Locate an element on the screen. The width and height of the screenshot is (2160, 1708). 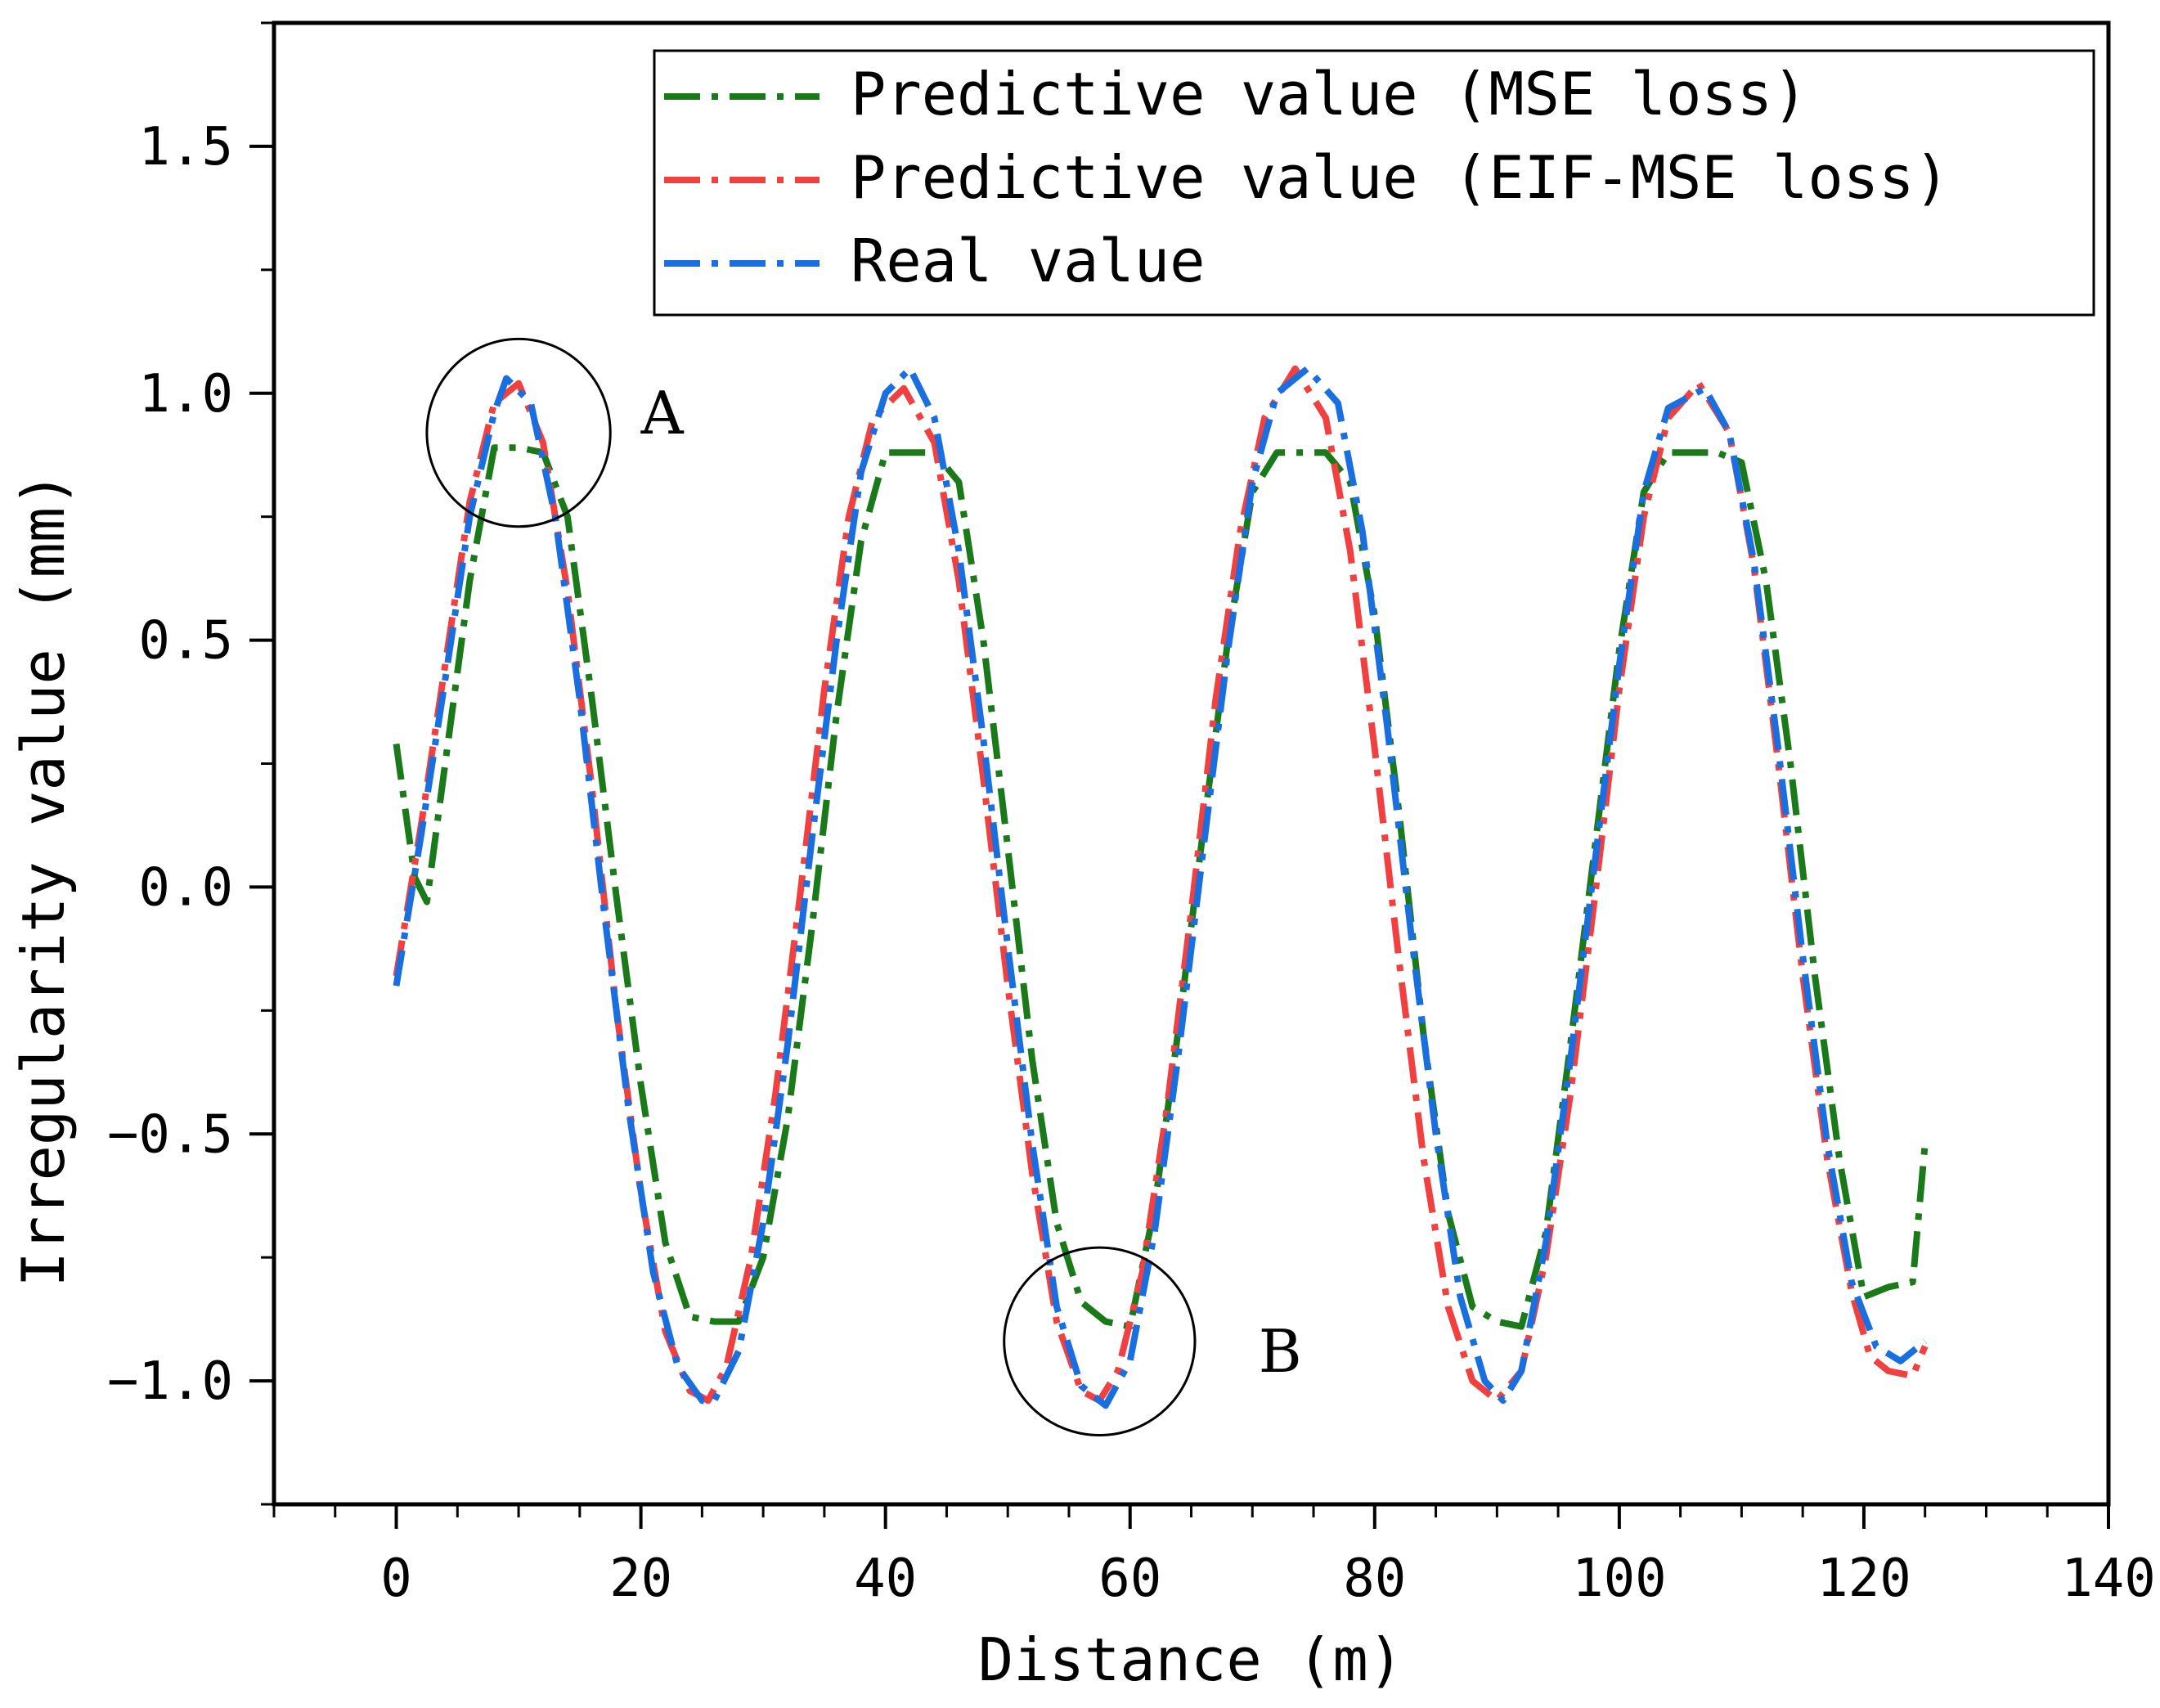
y-tick-label: 1.5 is located at coordinates (185, 147).